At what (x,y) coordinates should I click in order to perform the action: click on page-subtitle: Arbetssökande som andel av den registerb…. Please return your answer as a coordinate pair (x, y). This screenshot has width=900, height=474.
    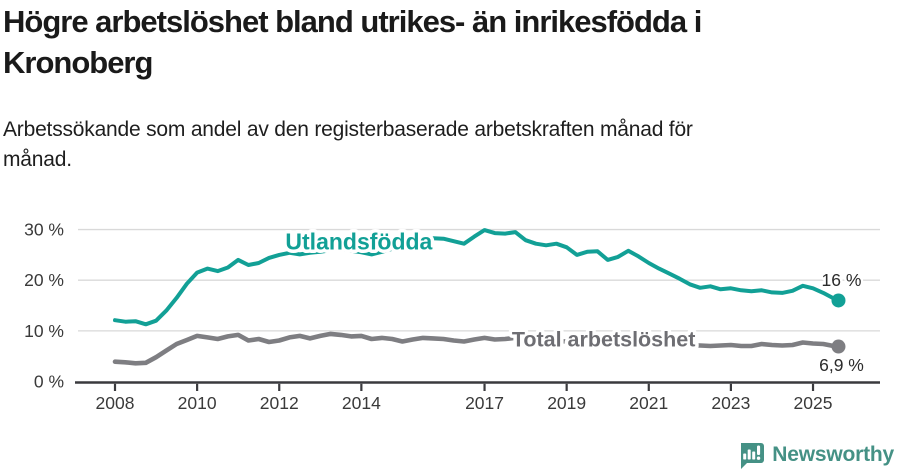
    Looking at the image, I should click on (348, 144).